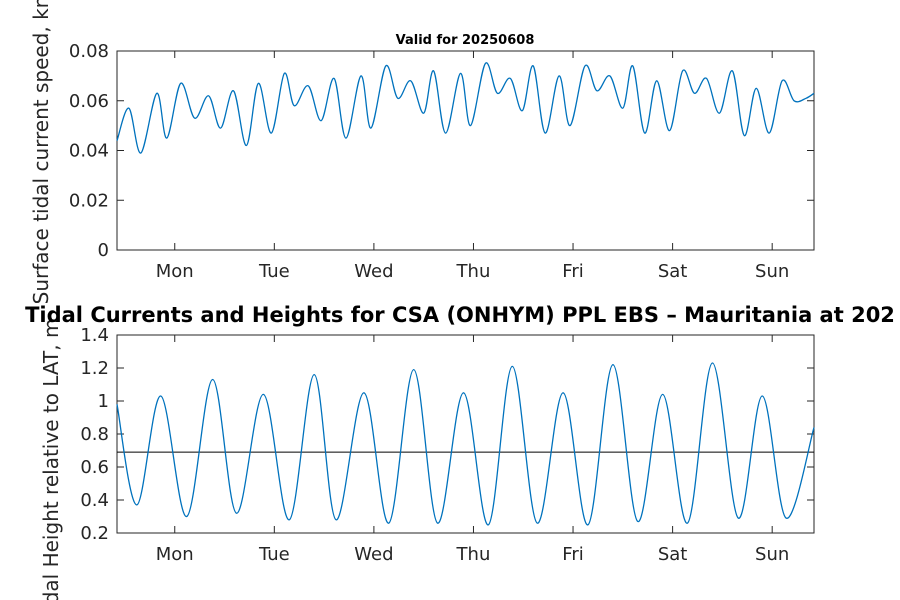 The image size is (900, 600). What do you see at coordinates (89, 51) in the screenshot?
I see `current-speed-ytick-label: 0.08` at bounding box center [89, 51].